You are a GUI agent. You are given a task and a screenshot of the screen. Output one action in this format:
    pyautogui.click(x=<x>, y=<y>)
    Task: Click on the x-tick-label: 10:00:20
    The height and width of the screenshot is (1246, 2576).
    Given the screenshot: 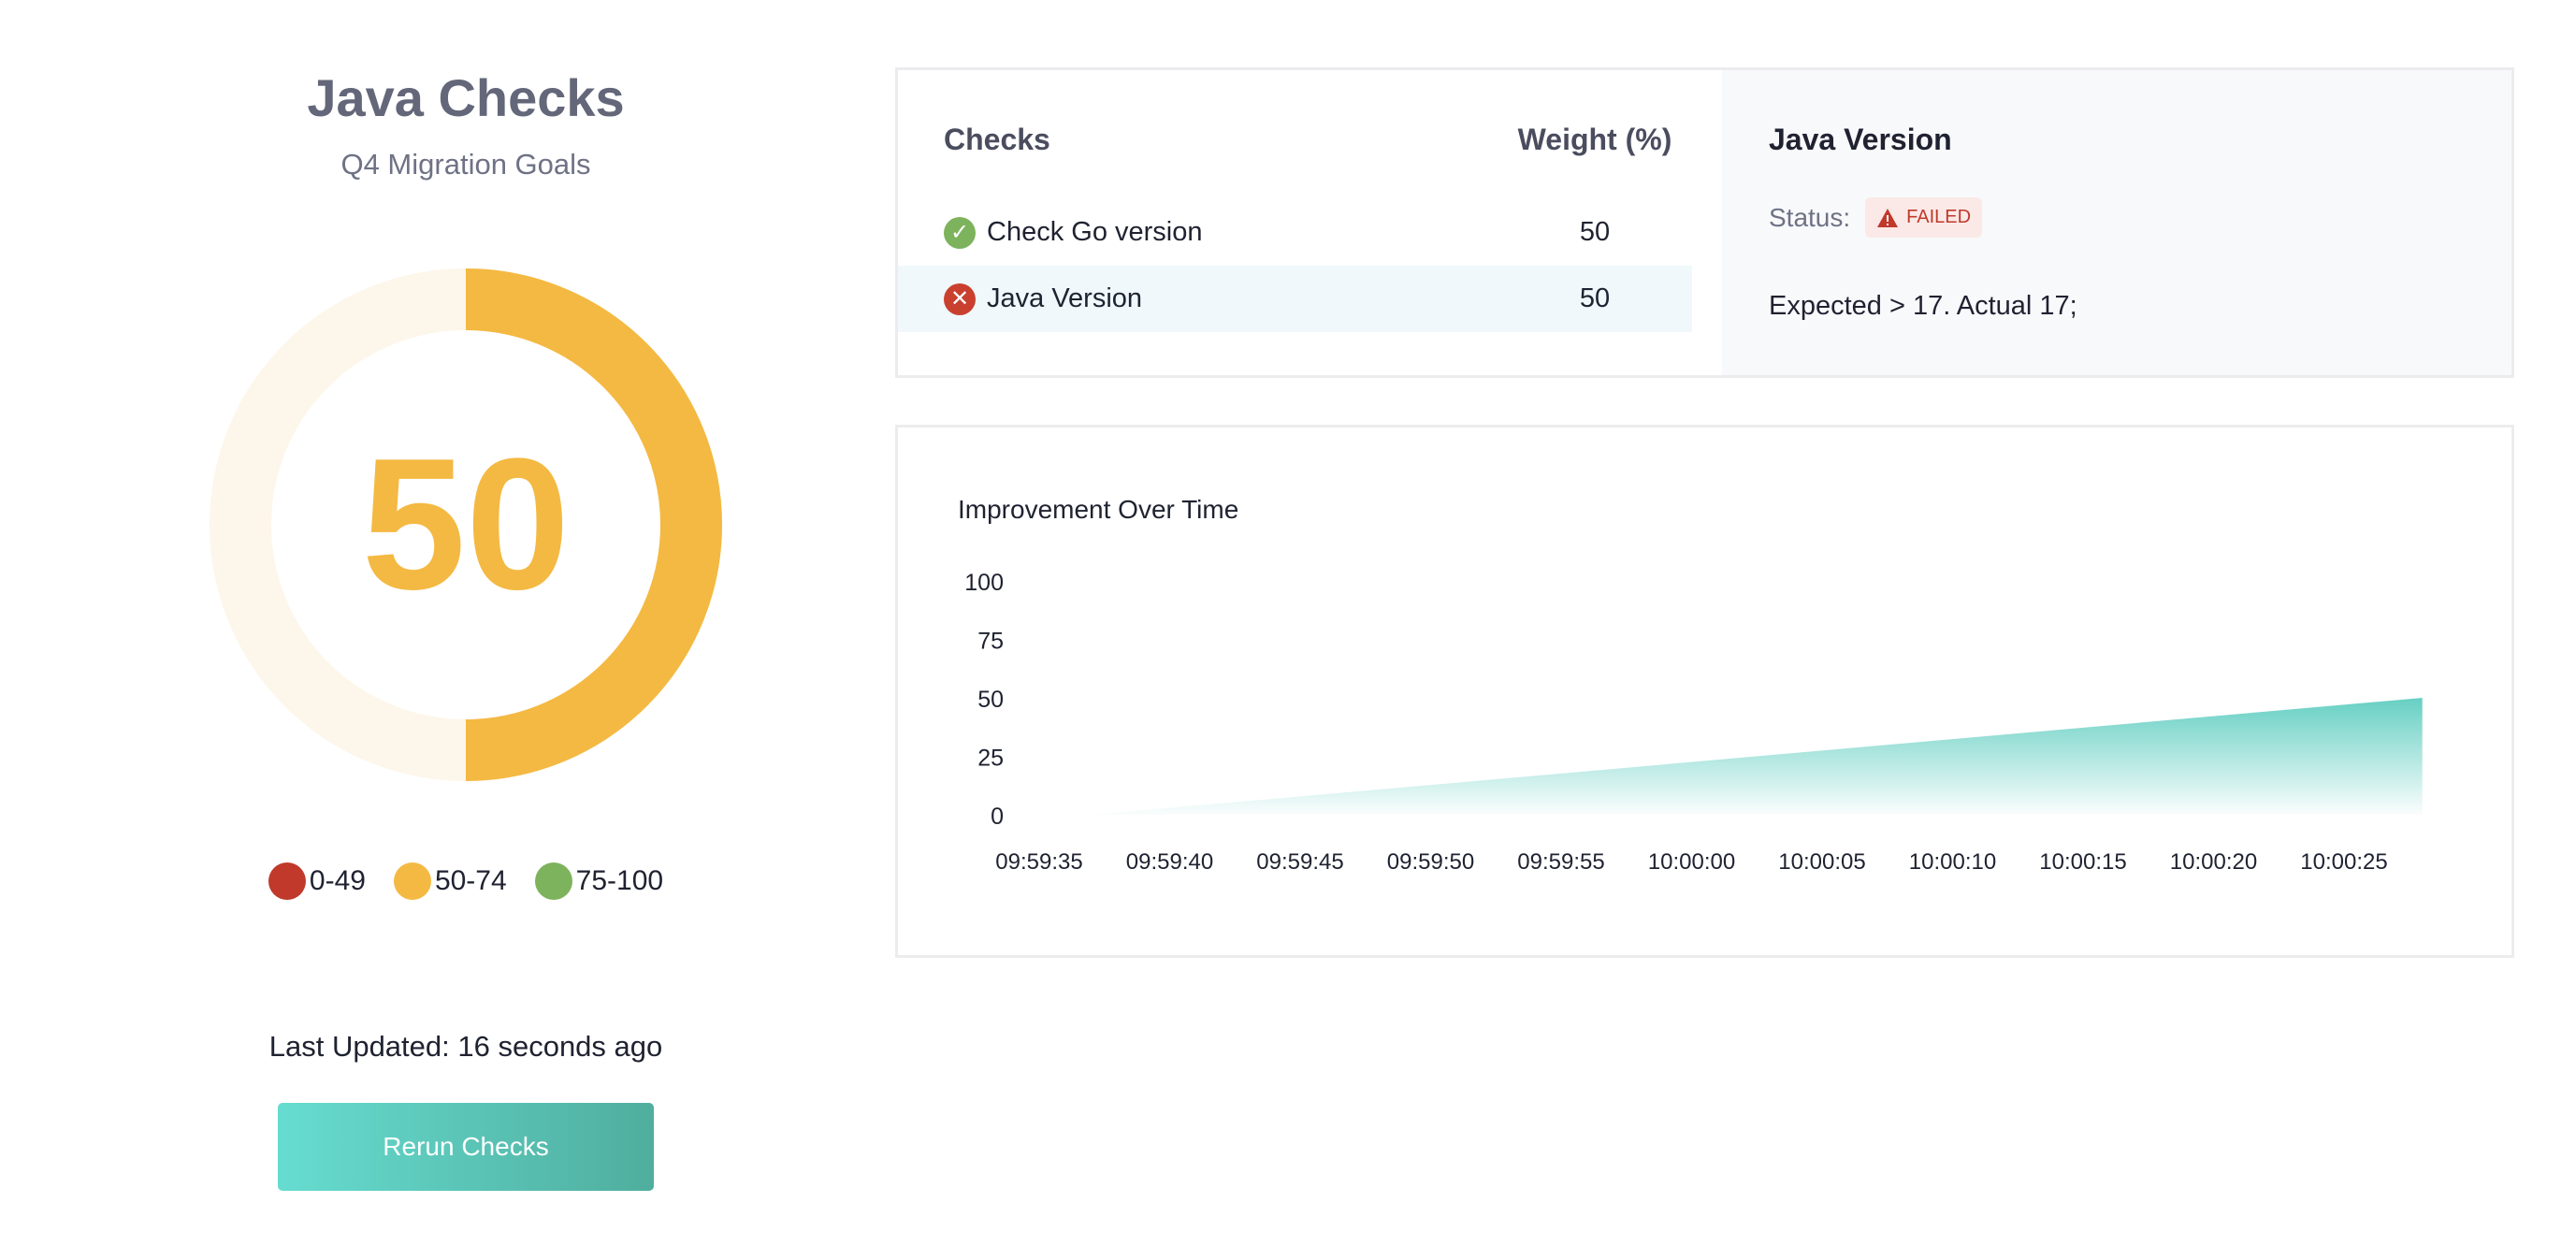 What is the action you would take?
    pyautogui.click(x=2213, y=862)
    